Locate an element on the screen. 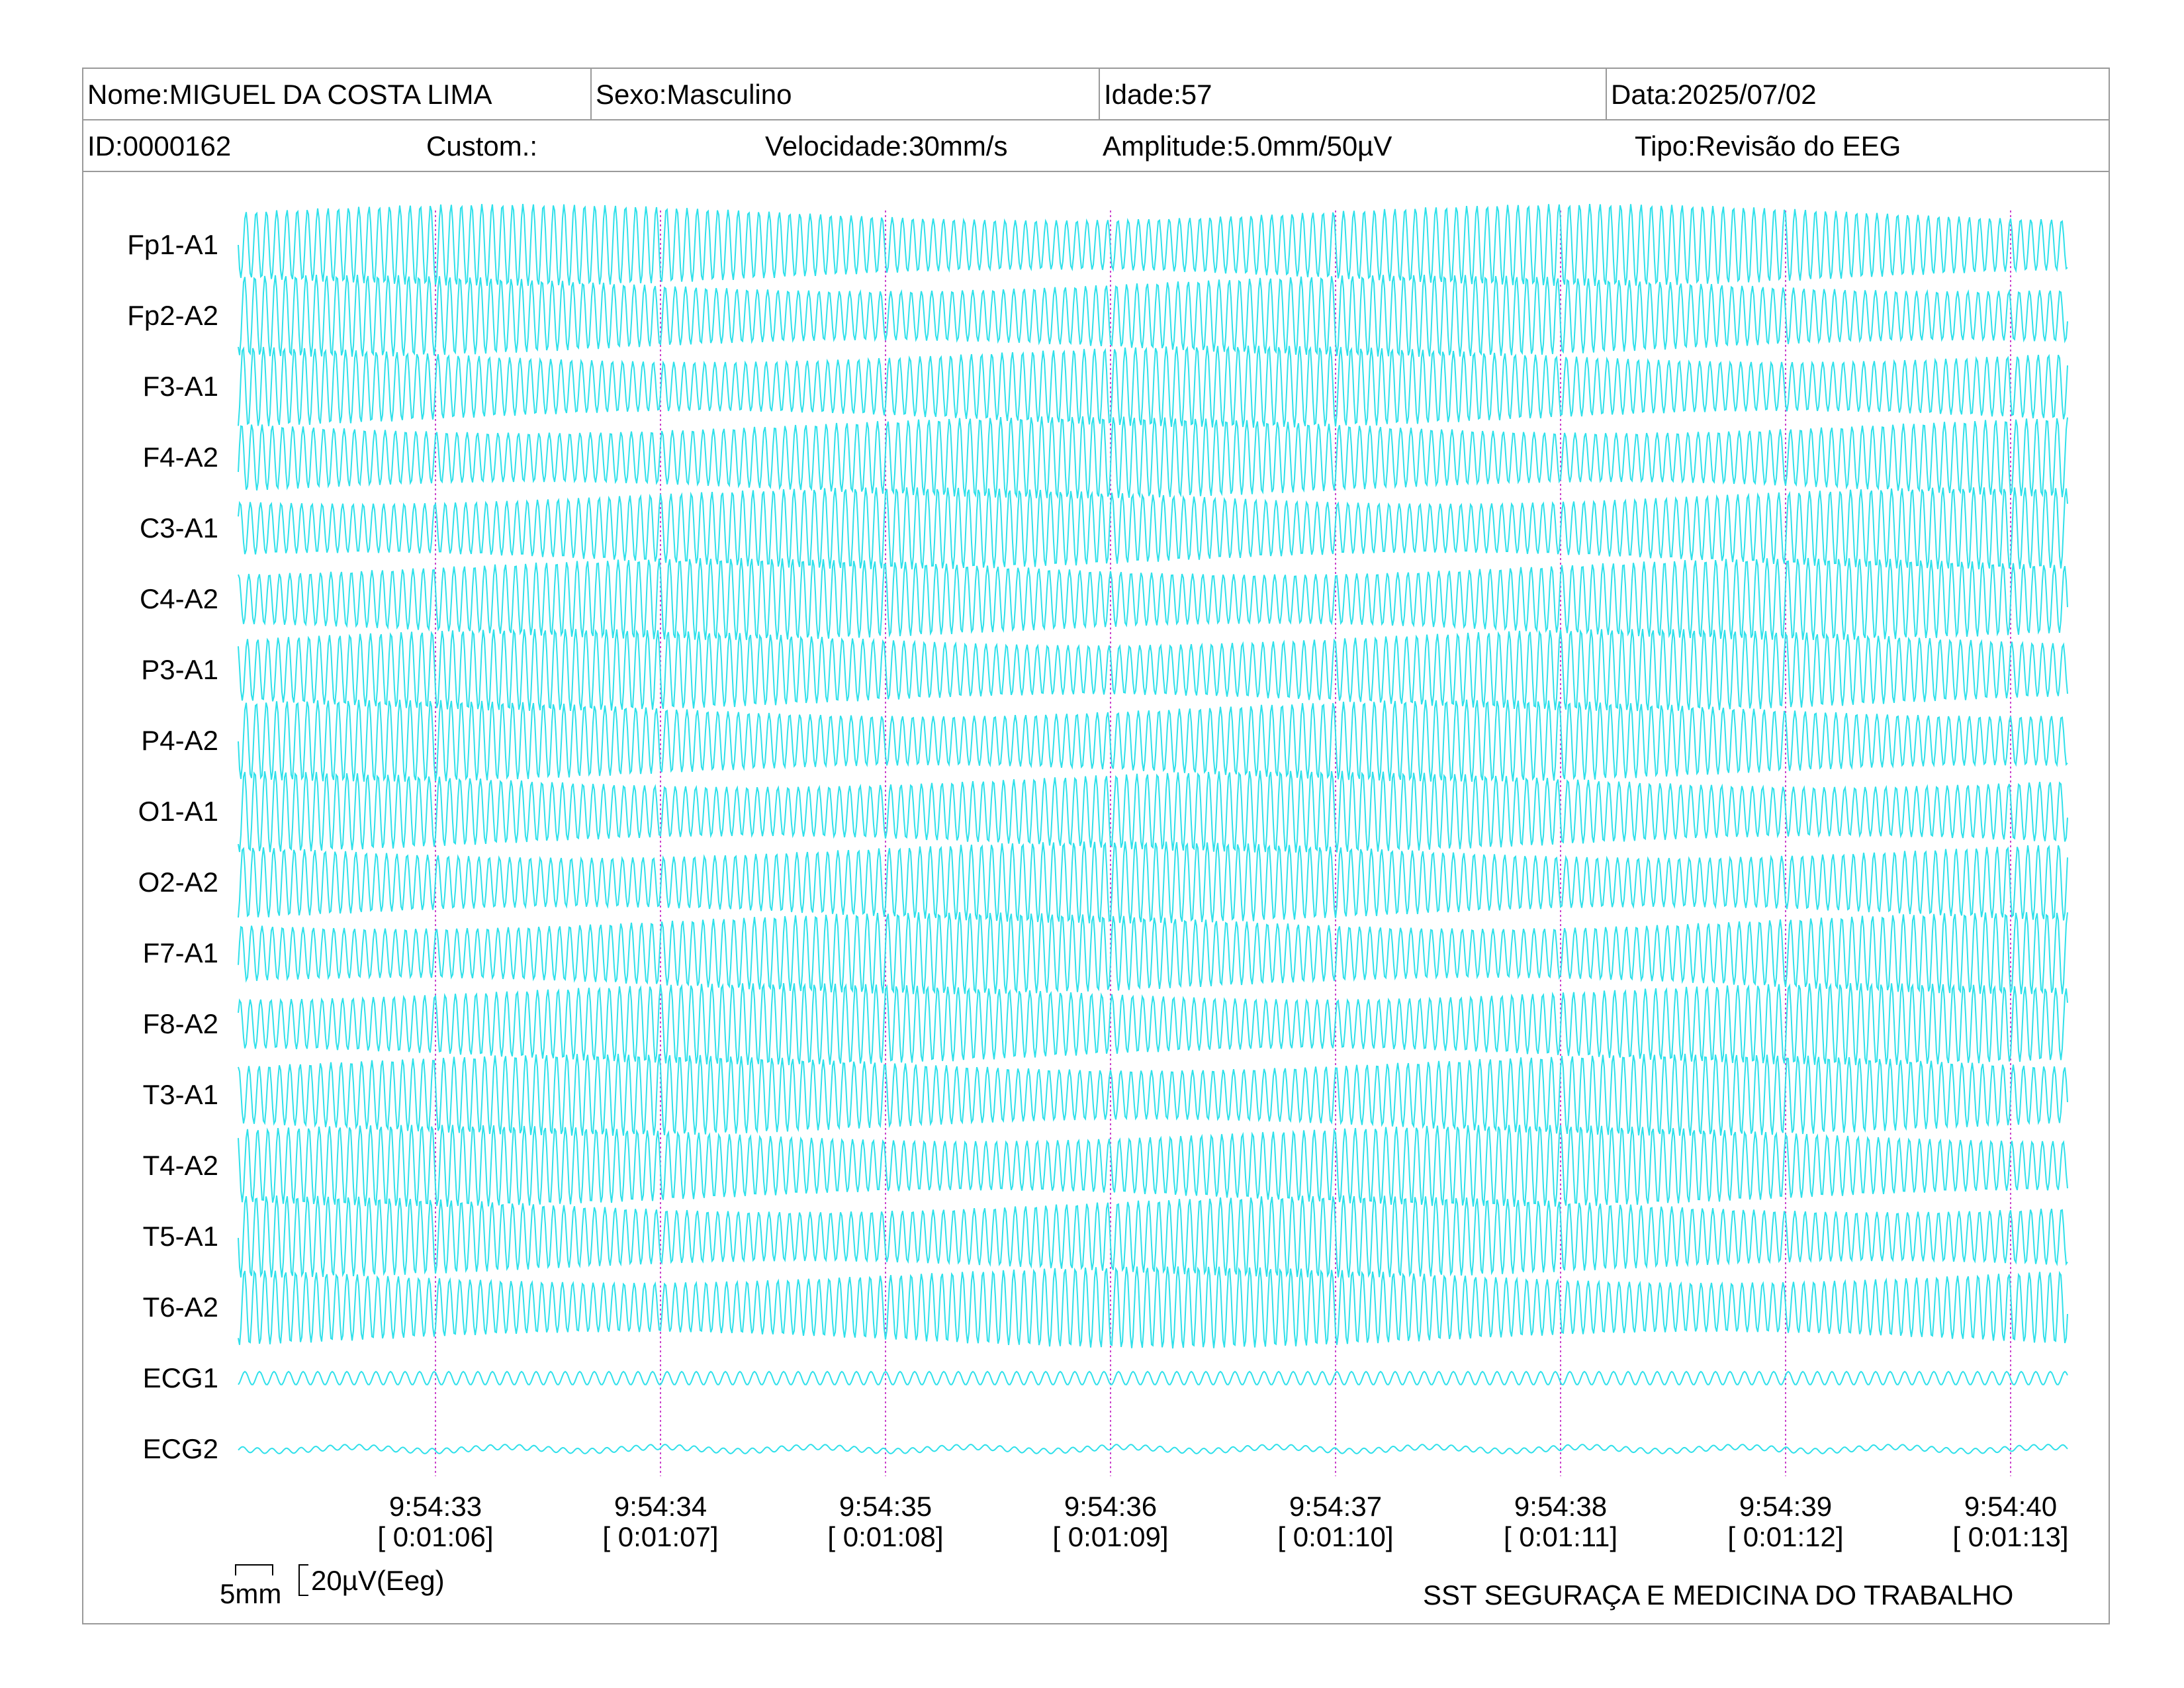  time-elapsed-label: [ 0:01:10] is located at coordinates (1335, 1536).